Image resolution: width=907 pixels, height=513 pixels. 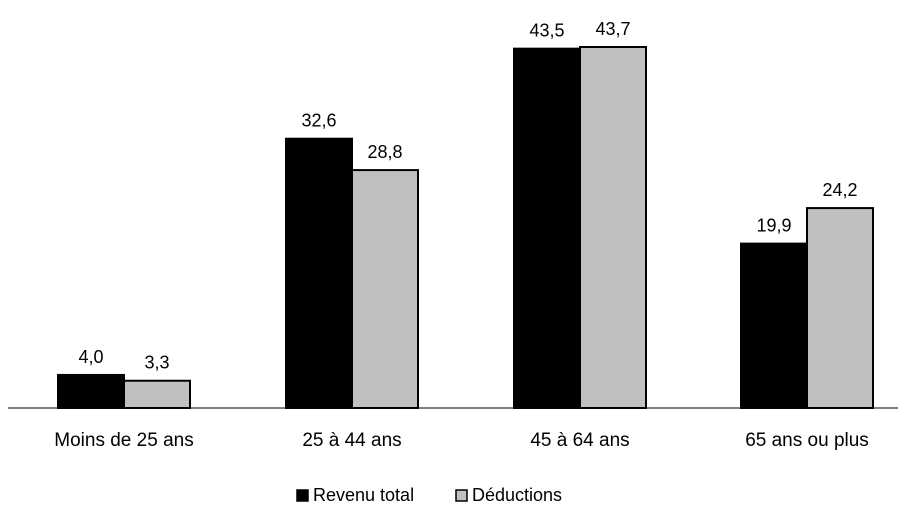 What do you see at coordinates (517, 495) in the screenshot?
I see `legend-label-deductions: Déductions` at bounding box center [517, 495].